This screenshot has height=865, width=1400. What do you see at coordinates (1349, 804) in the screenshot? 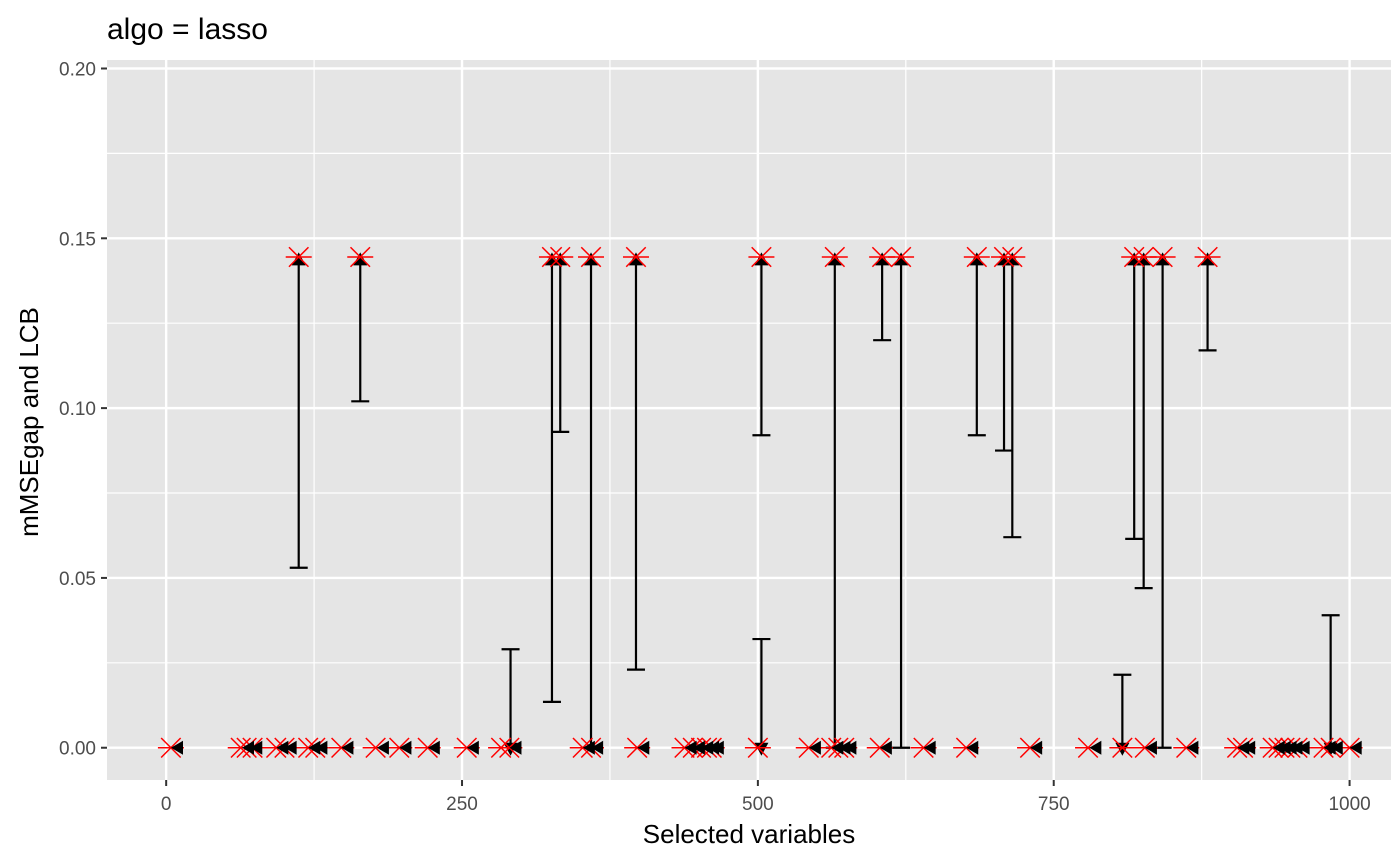
I see `x-tick-label: 1000` at bounding box center [1349, 804].